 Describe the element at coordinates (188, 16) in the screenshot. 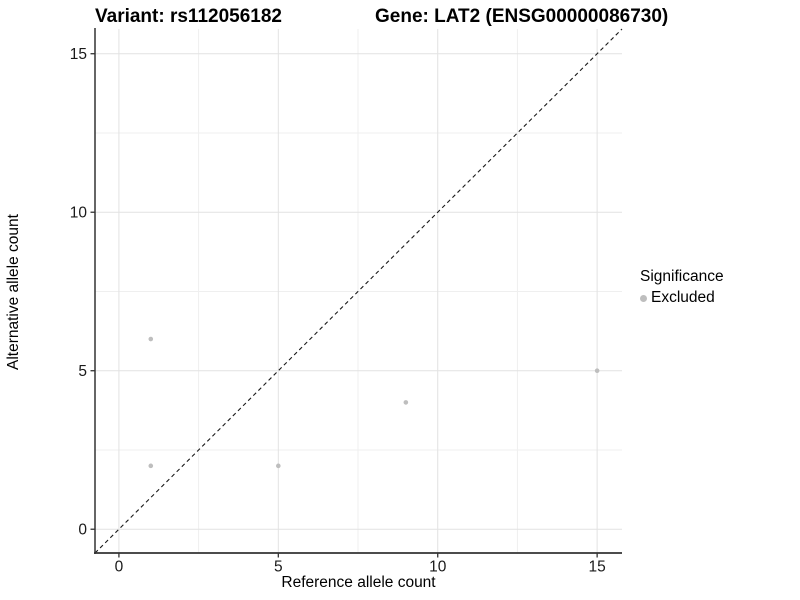

I see `plot-title-variant: Variant: rs112056182` at that location.